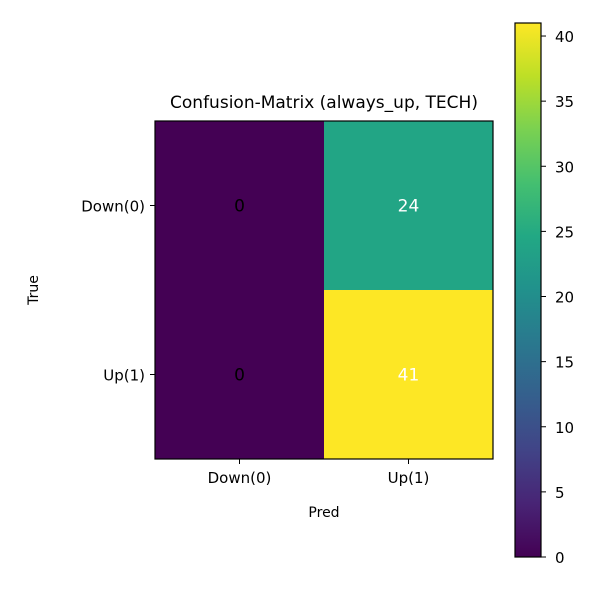 This screenshot has height=600, width=600. I want to click on heatmap-cell-labels: 0 24 0 41, so click(326, 291).